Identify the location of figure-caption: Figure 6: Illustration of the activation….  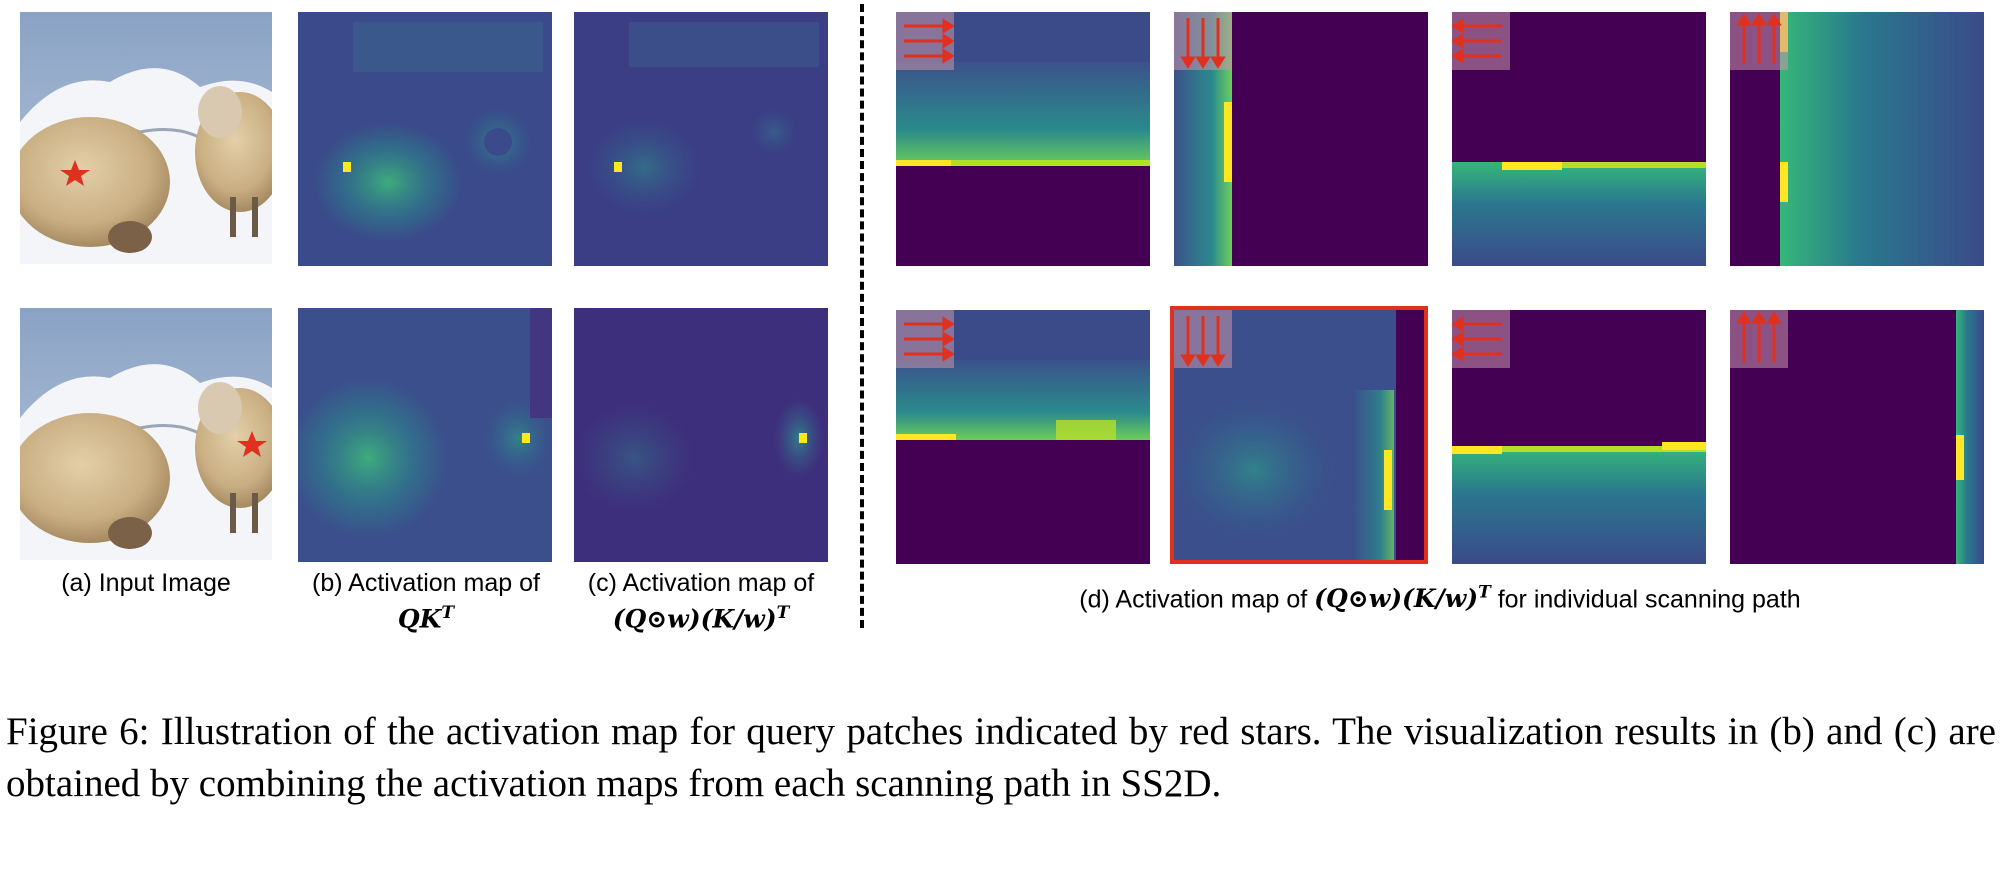
(1001, 757).